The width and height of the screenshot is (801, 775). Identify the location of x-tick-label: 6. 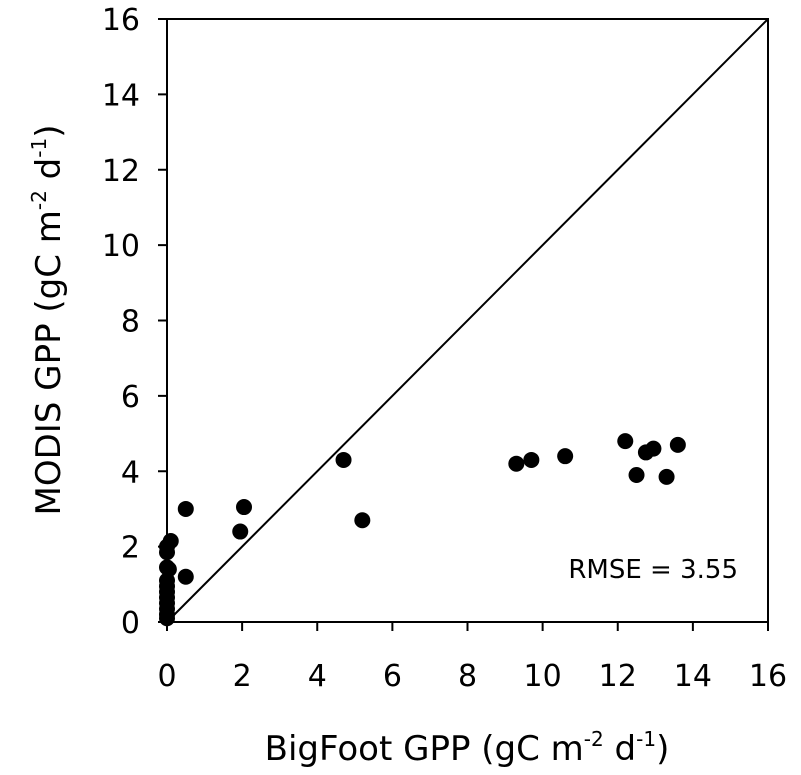
(392, 676).